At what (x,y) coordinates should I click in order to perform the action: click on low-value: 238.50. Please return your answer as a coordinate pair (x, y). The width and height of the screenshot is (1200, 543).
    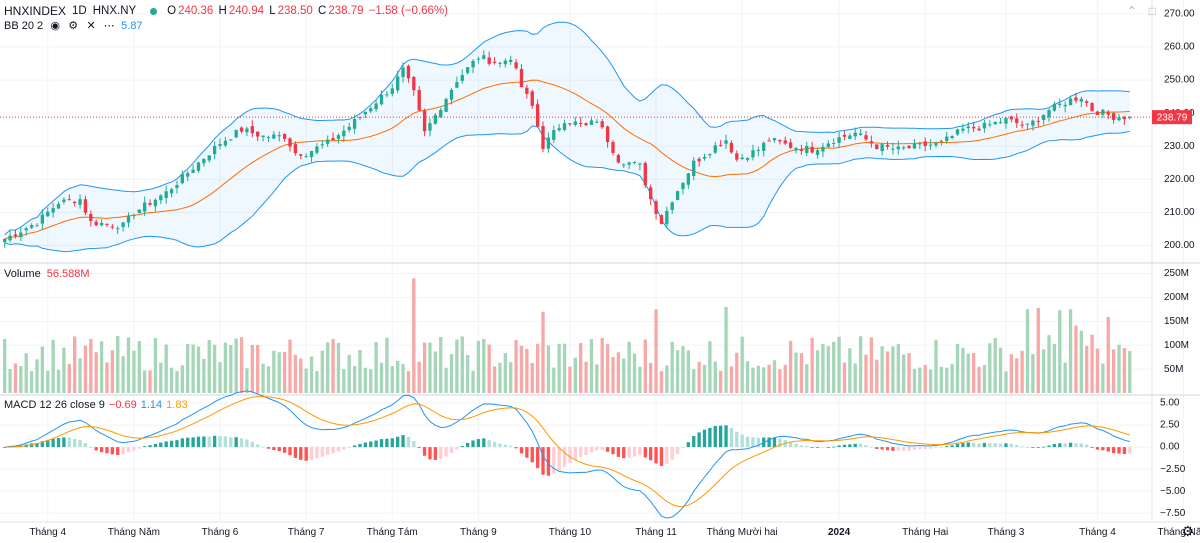
    Looking at the image, I should click on (295, 11).